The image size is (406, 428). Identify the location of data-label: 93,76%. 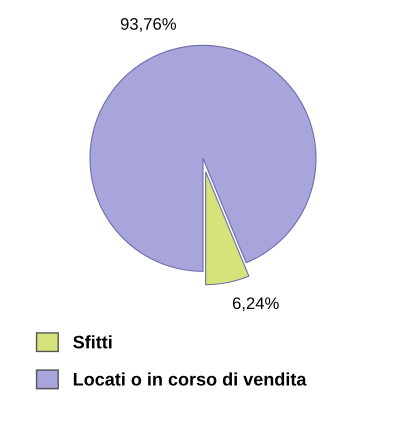
(148, 25).